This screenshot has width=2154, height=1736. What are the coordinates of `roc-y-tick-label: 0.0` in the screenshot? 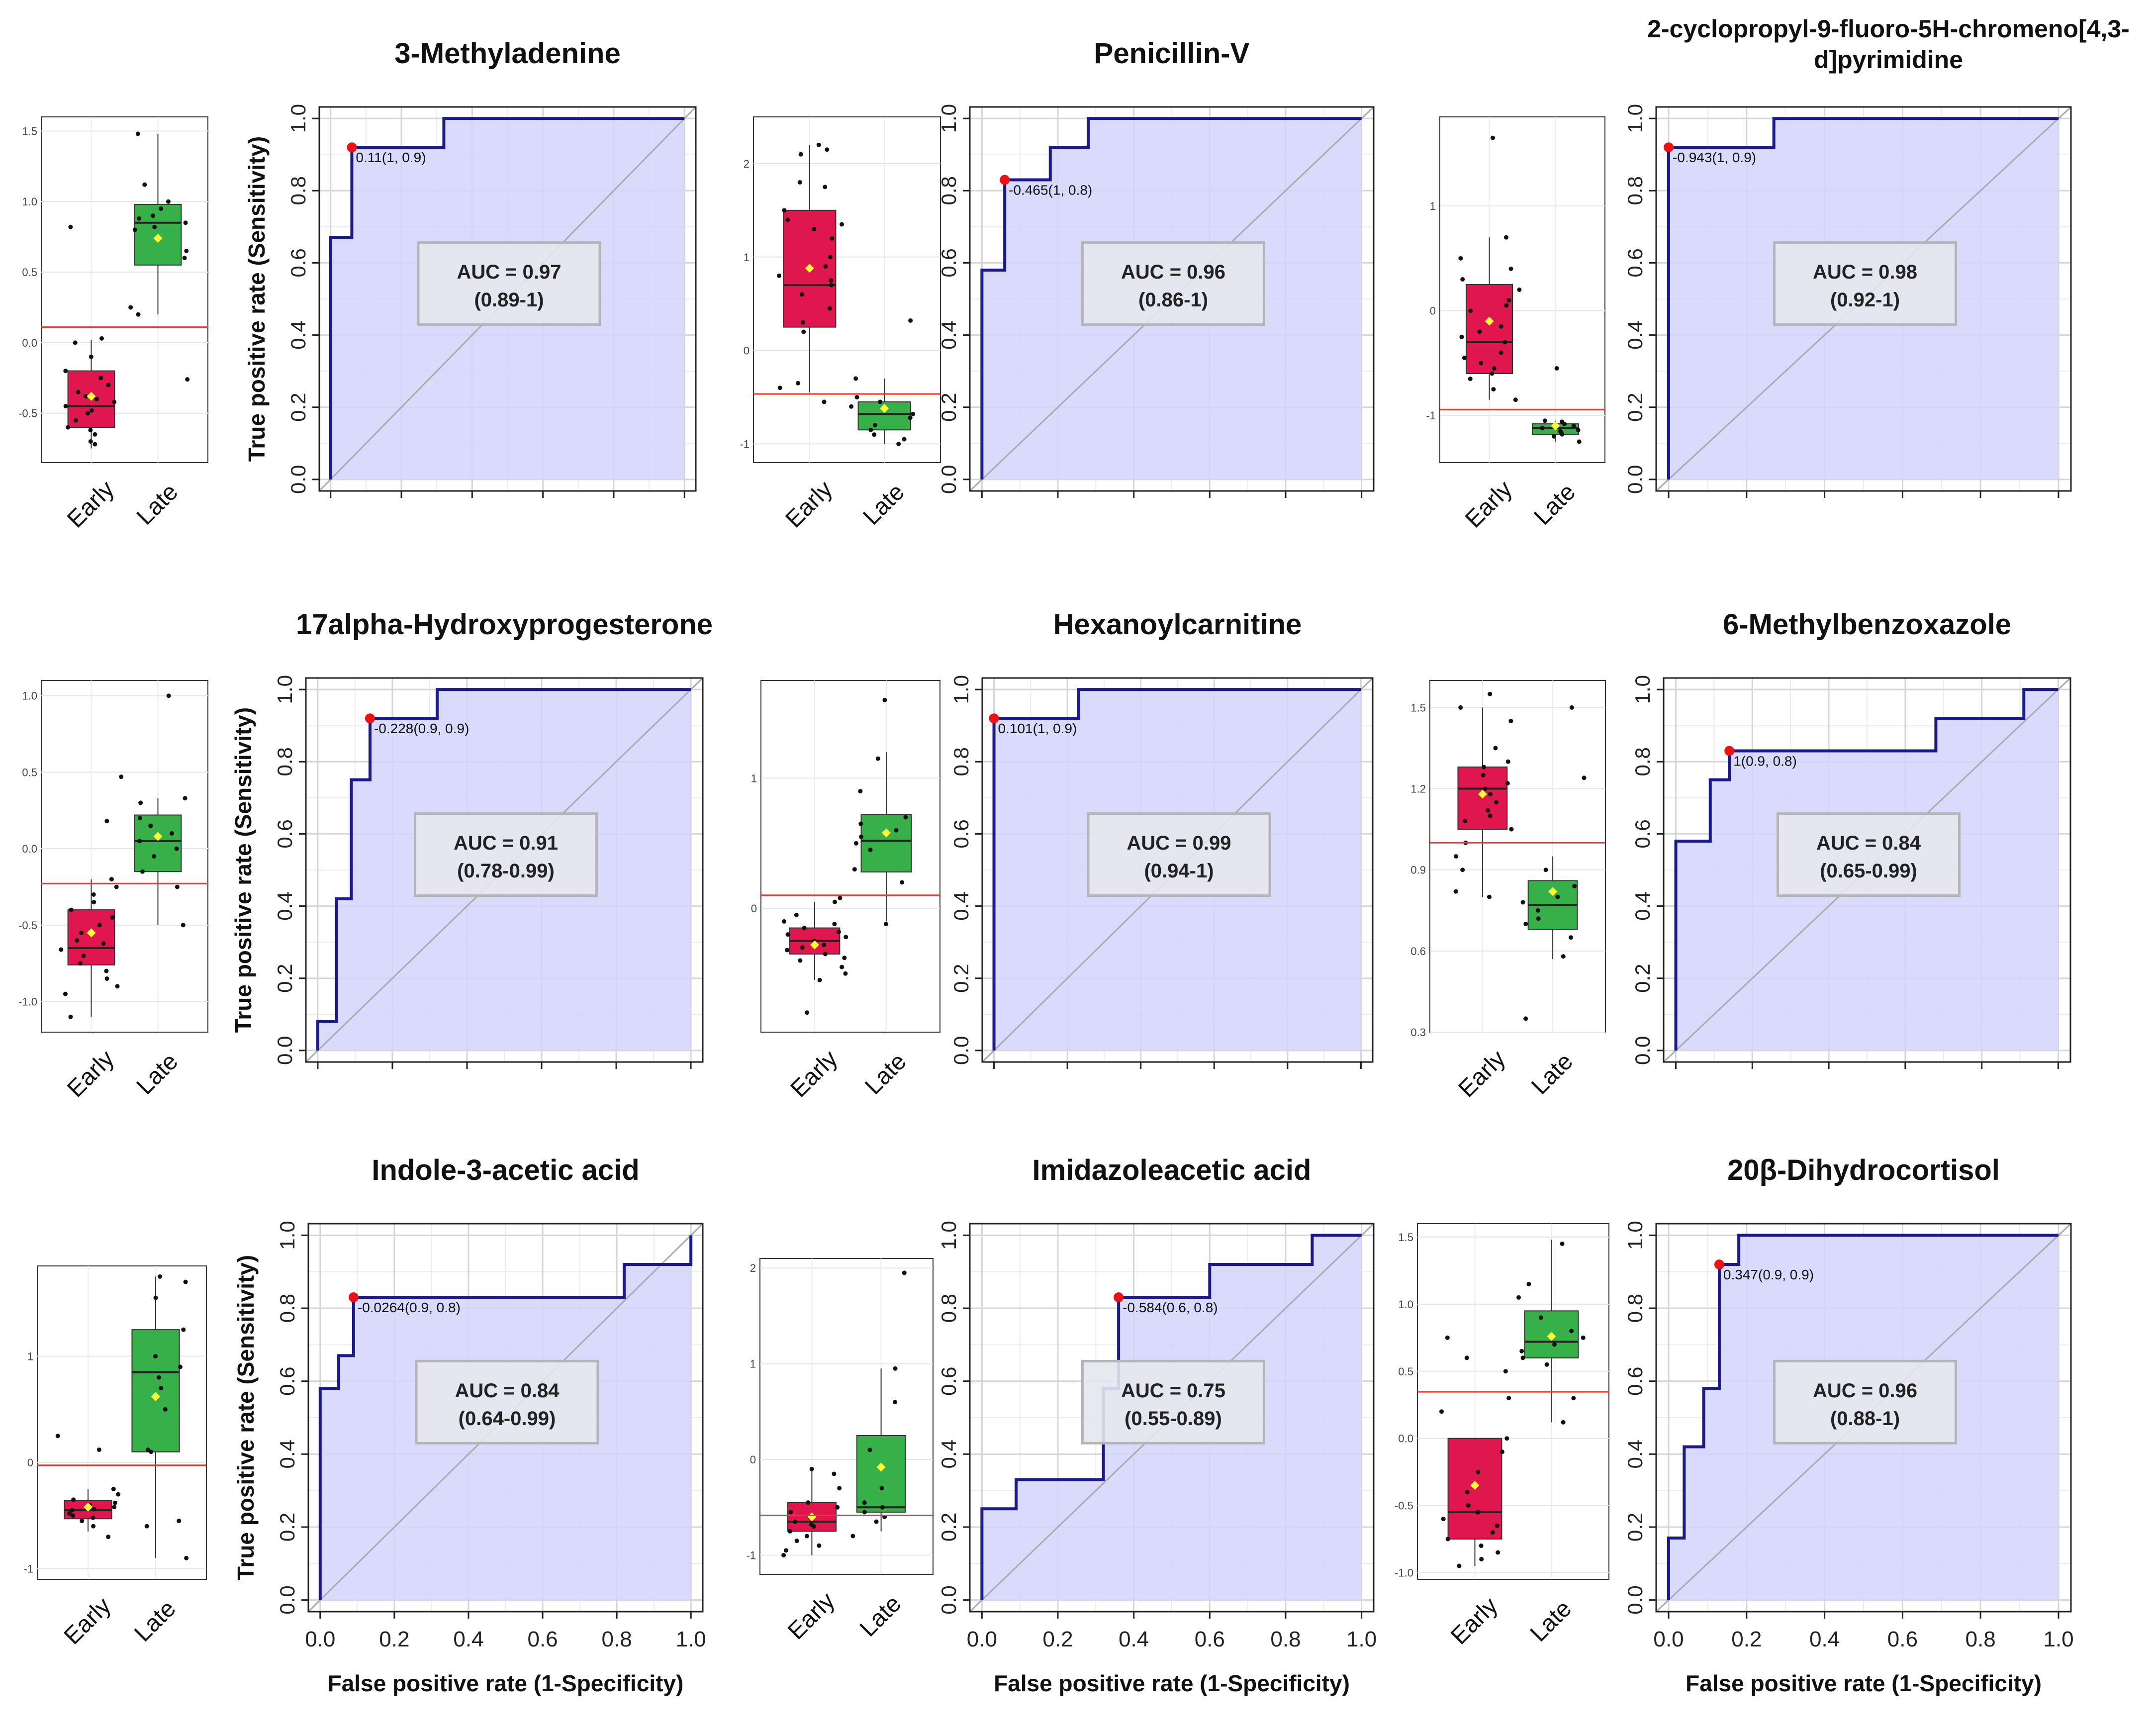 It's located at (298, 479).